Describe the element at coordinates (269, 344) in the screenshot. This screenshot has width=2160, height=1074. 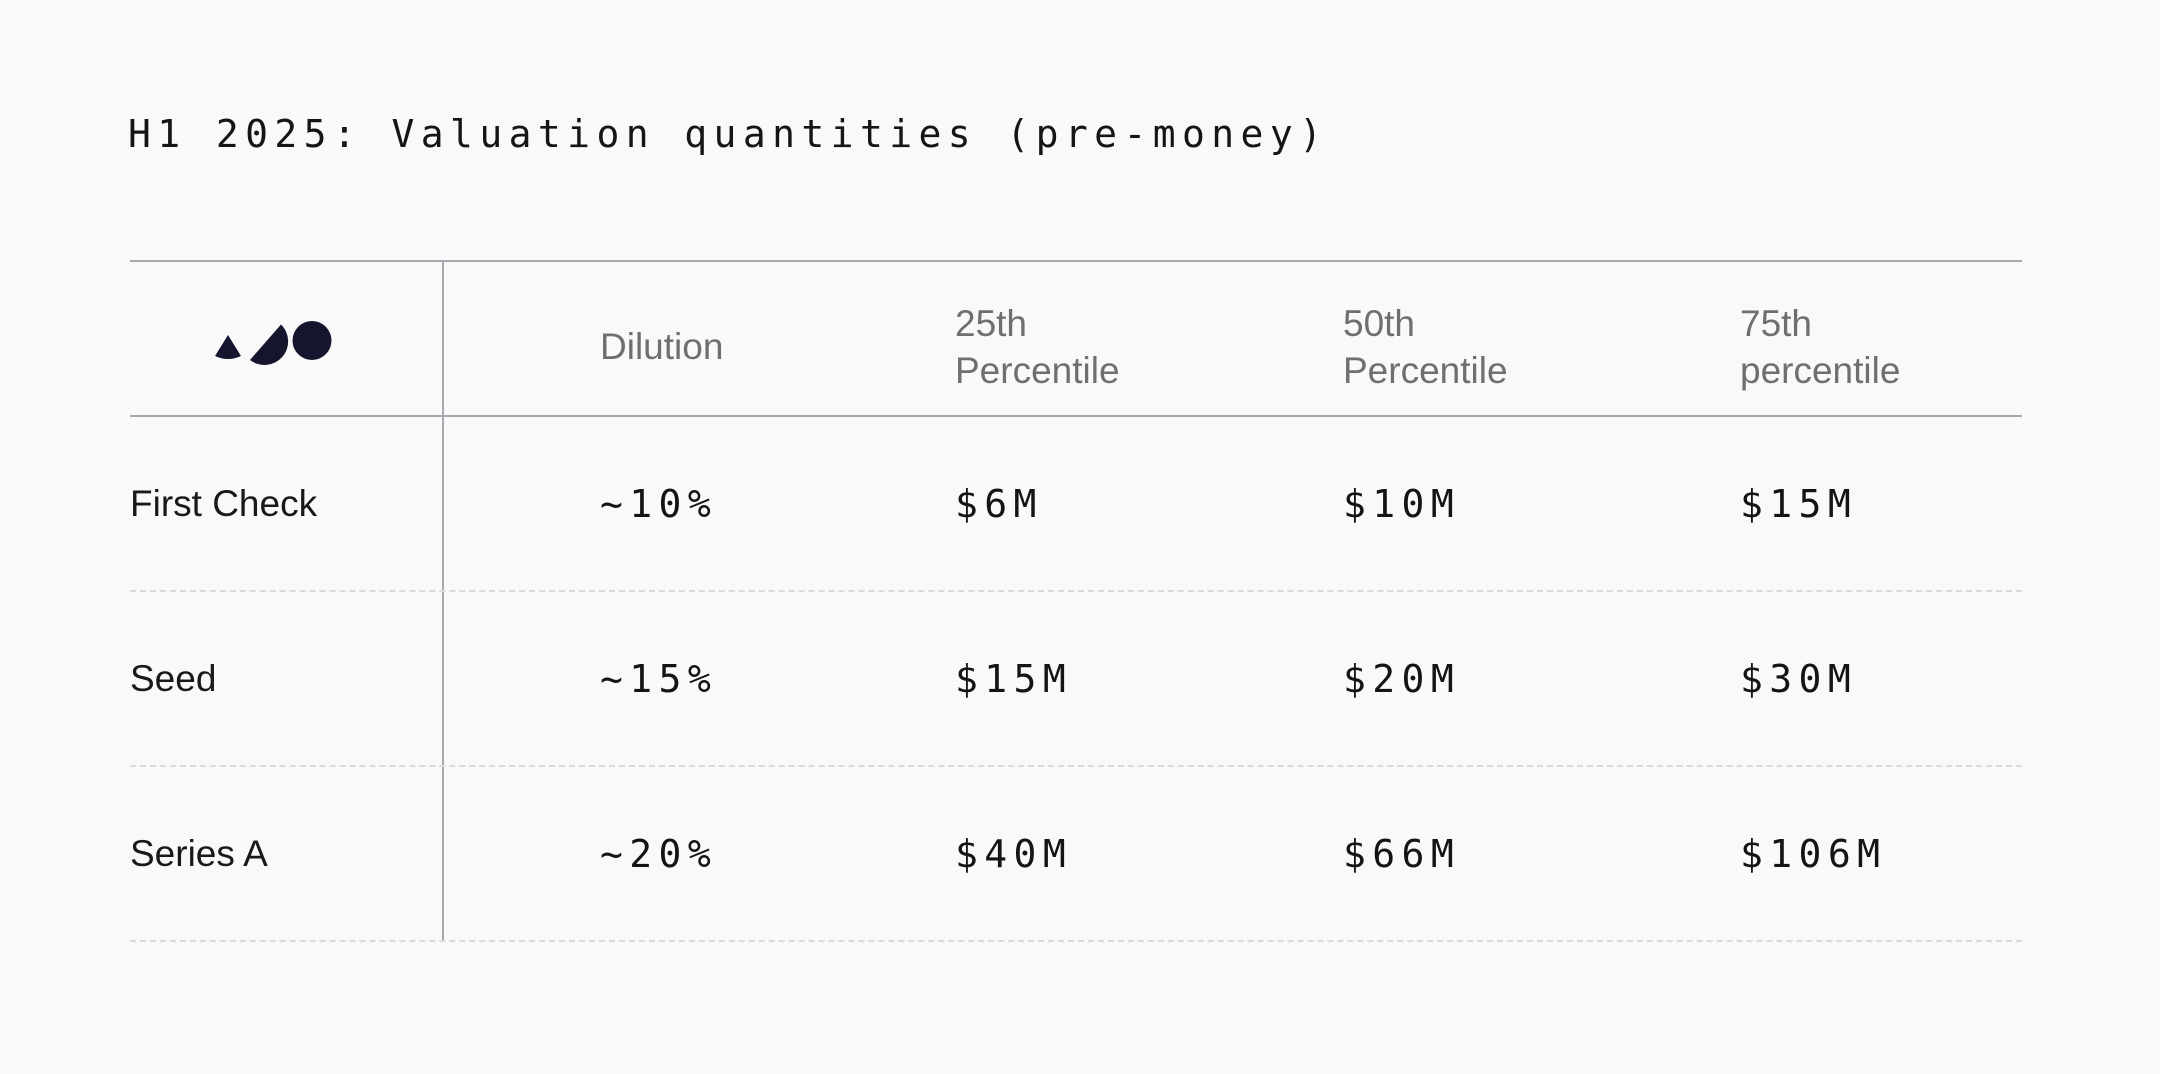
I see `half-disc-icon` at that location.